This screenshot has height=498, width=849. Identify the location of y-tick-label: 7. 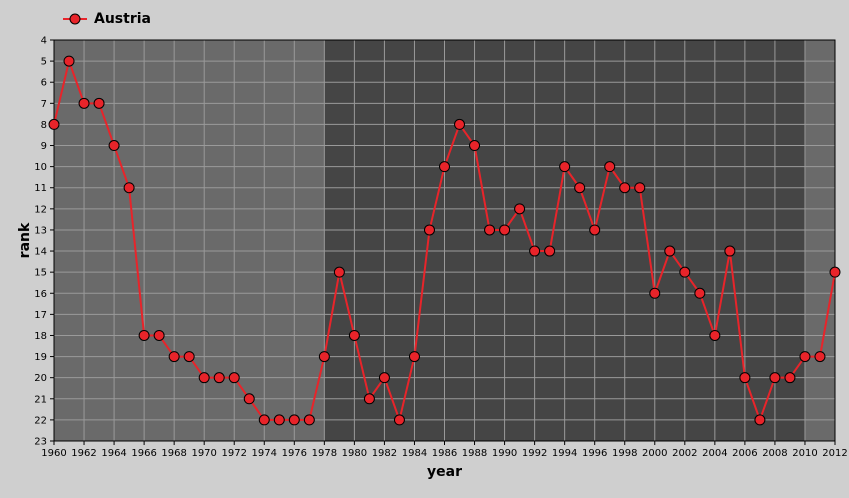
(44, 104).